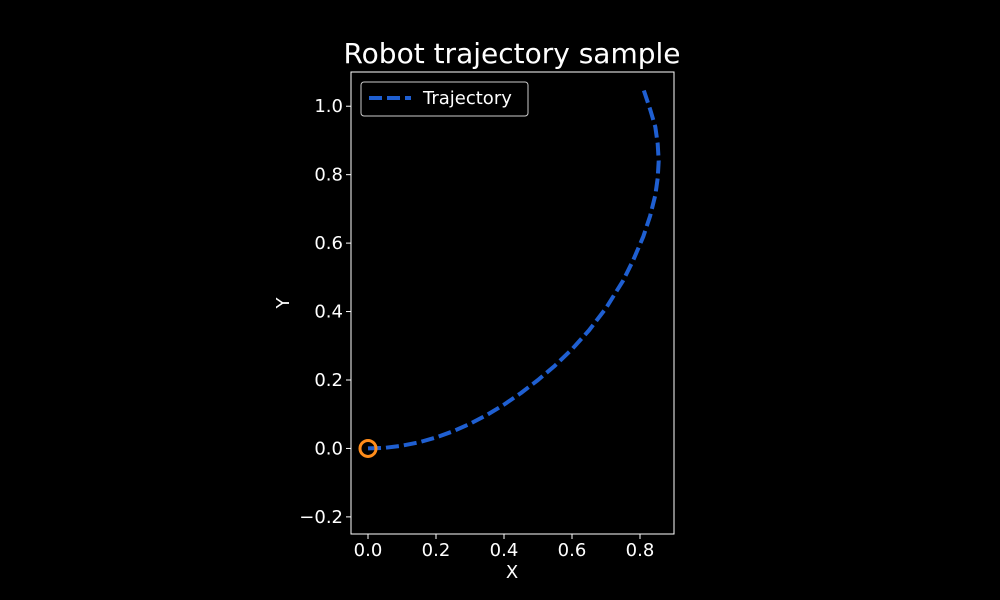 This screenshot has width=1000, height=600. What do you see at coordinates (640, 550) in the screenshot?
I see `x-tick-label-4: 0.8` at bounding box center [640, 550].